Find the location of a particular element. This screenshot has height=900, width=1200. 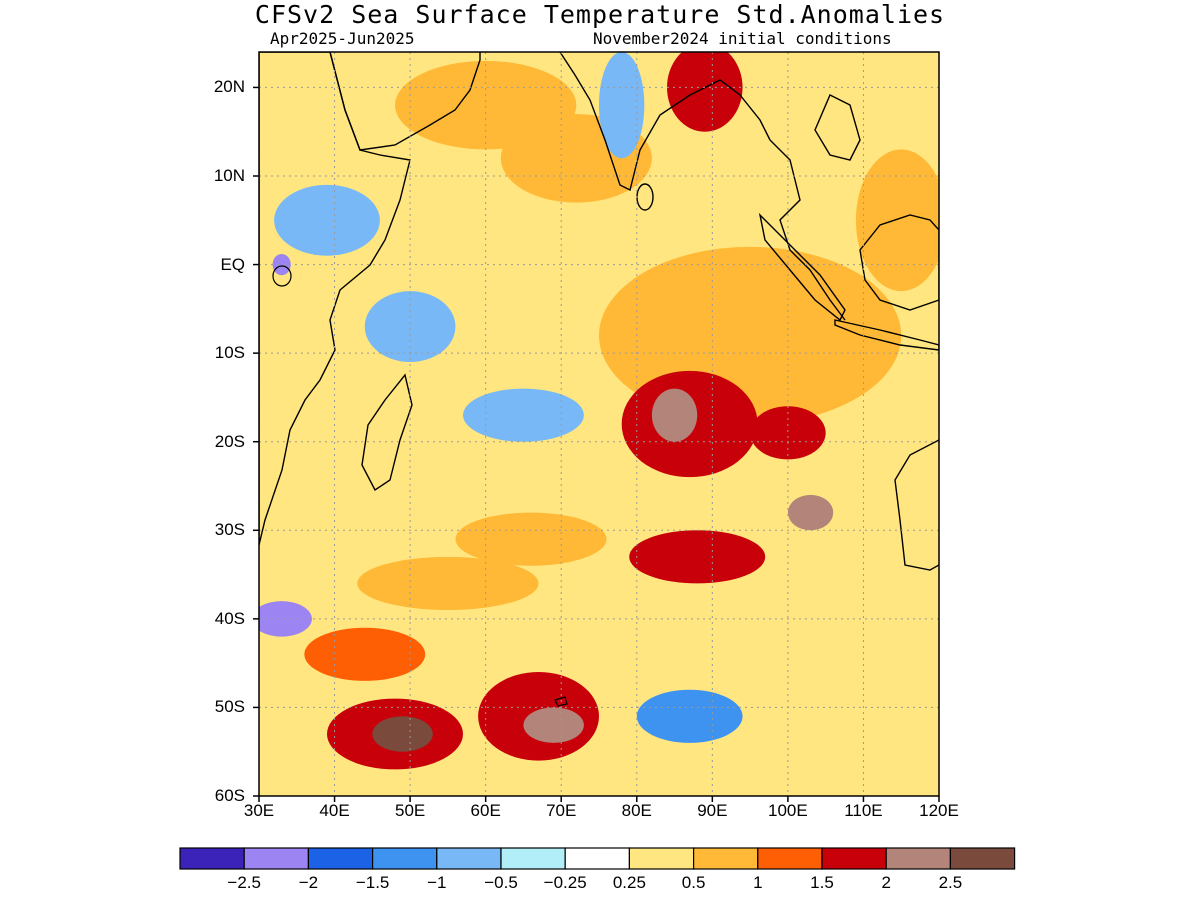

colorbar-label: 2 is located at coordinates (886, 882).